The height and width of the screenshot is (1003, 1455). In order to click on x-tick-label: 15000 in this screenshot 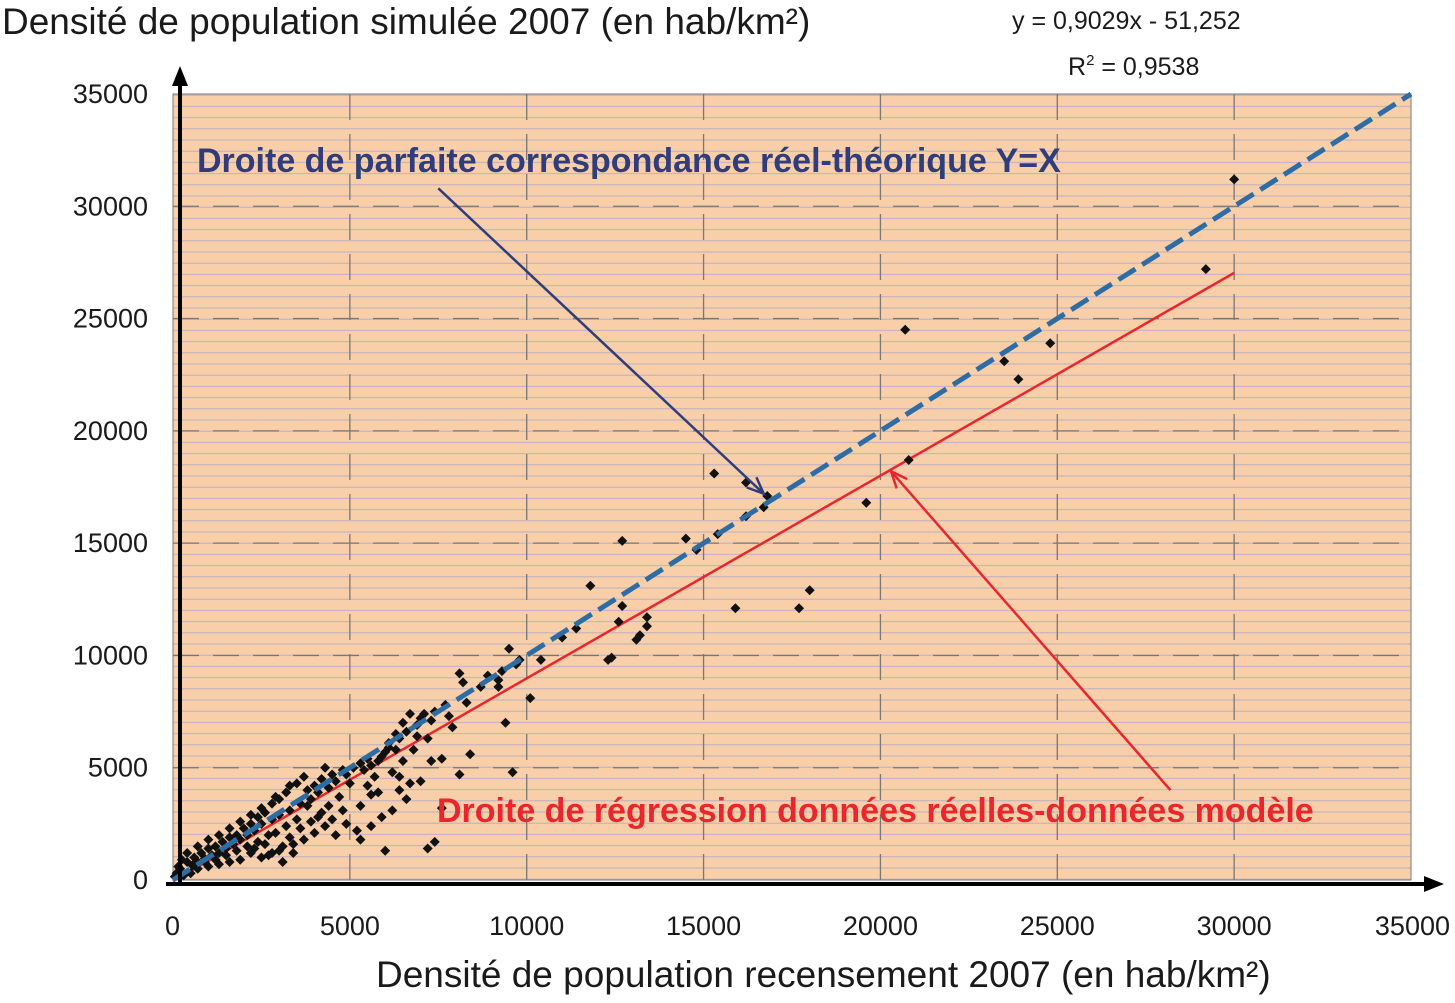, I will do `click(703, 926)`.